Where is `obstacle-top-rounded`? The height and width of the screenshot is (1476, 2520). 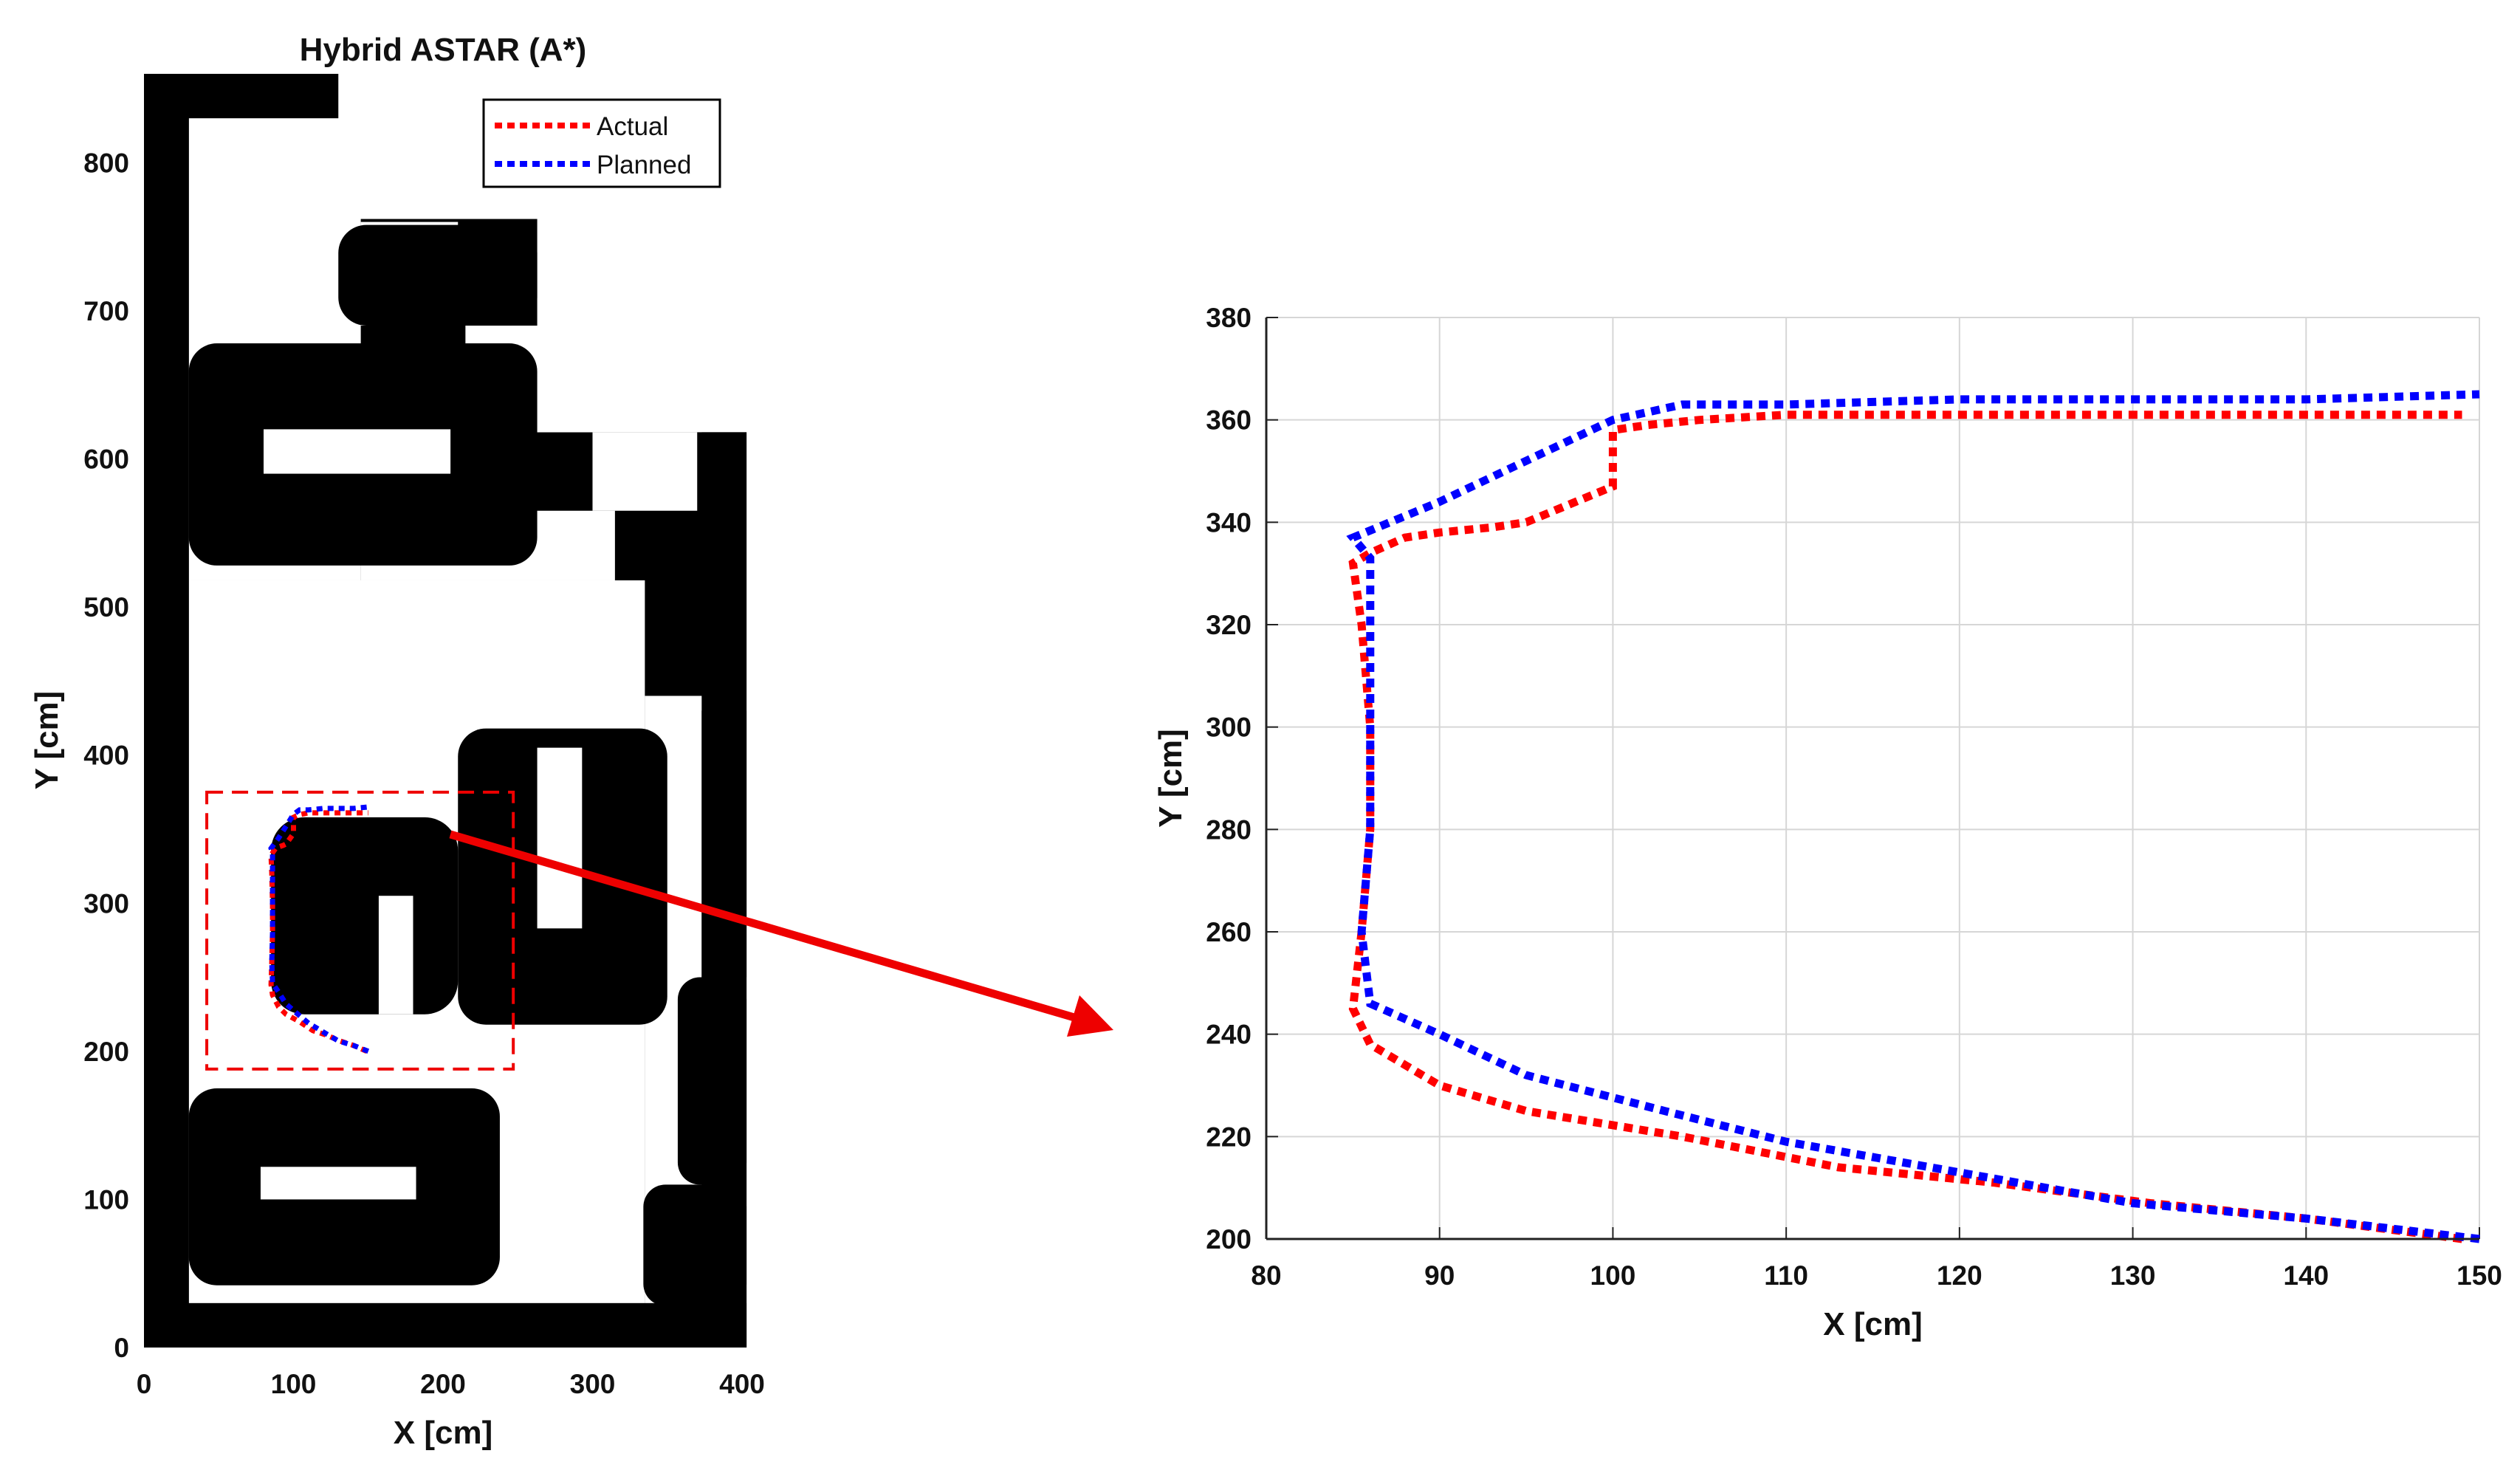 obstacle-top-rounded is located at coordinates (438, 275).